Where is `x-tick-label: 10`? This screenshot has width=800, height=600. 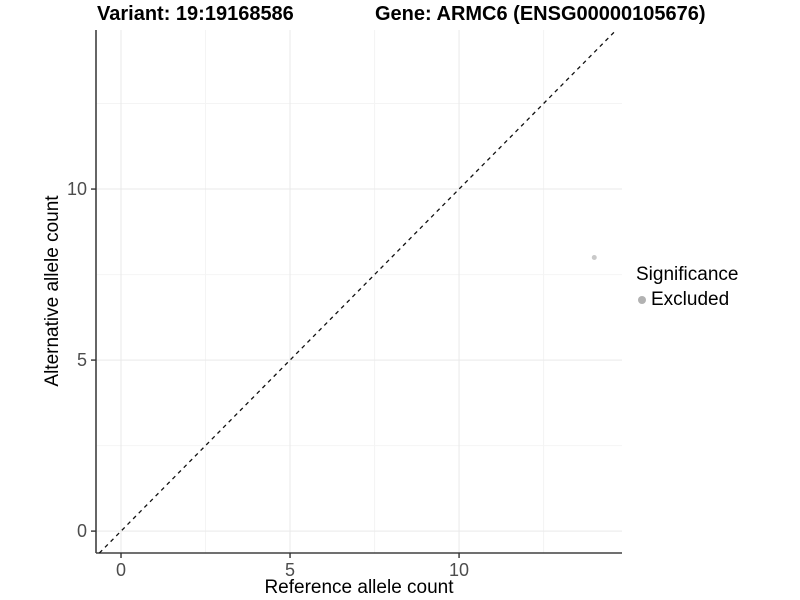 x-tick-label: 10 is located at coordinates (459, 570).